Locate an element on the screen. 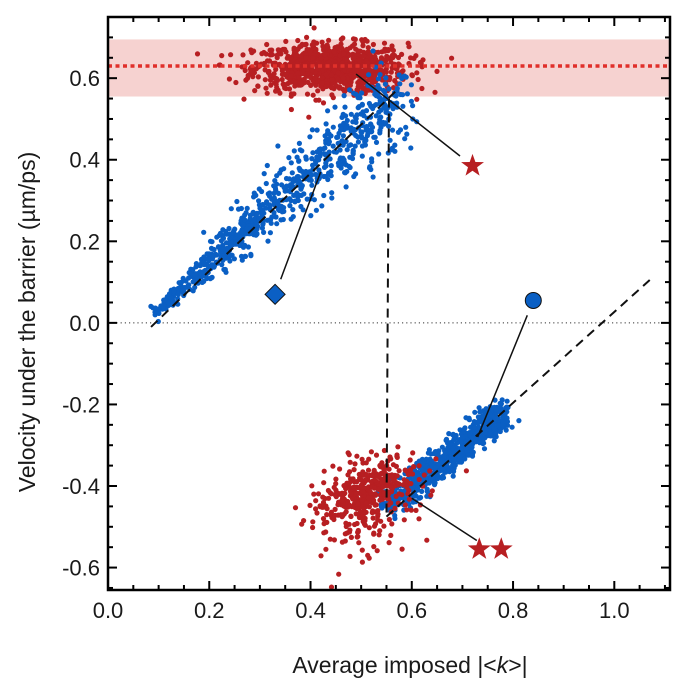 The height and width of the screenshot is (688, 681). diamond-icon is located at coordinates (275, 294).